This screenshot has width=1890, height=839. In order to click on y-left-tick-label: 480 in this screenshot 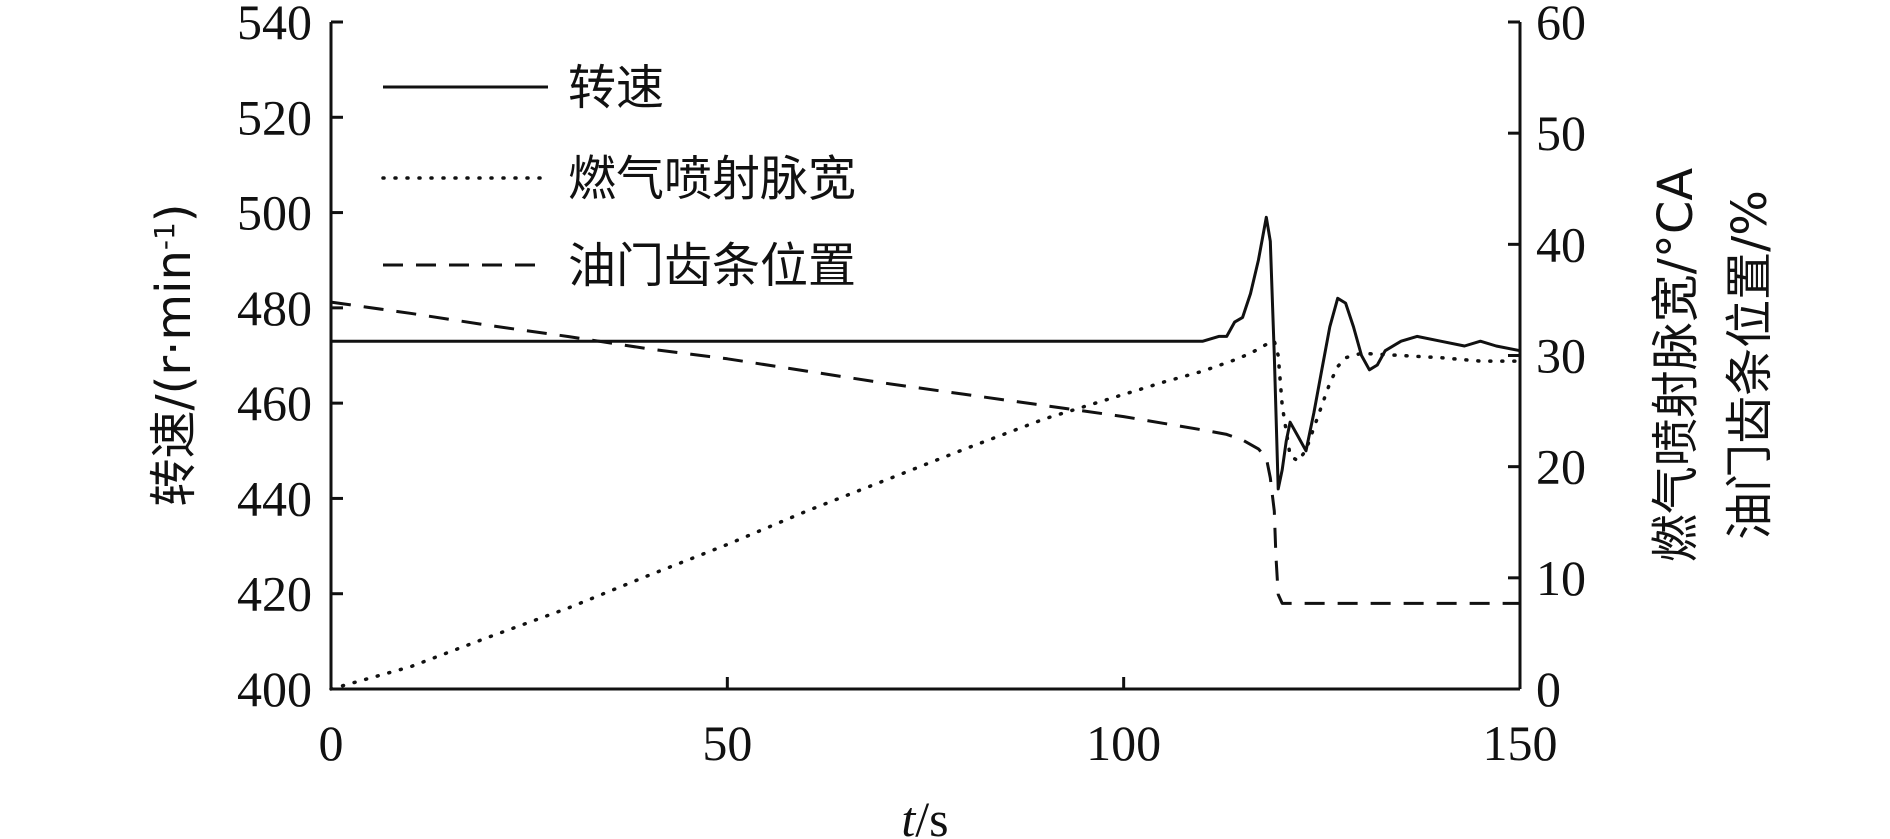, I will do `click(274, 308)`.